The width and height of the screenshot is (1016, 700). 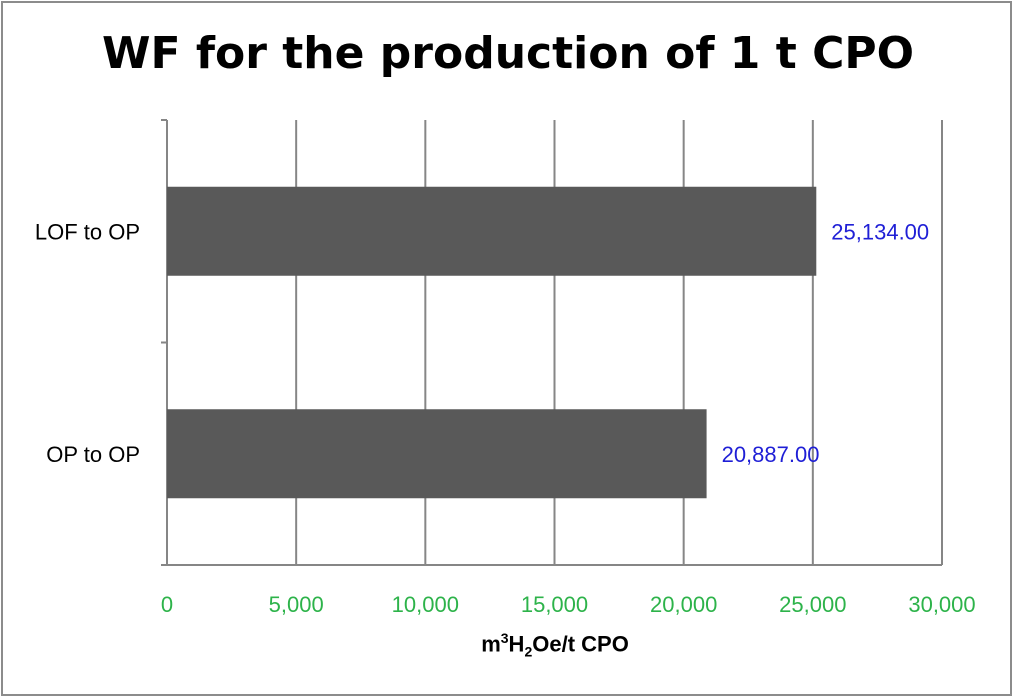 What do you see at coordinates (771, 454) in the screenshot?
I see `data-label-1: 20,887.00` at bounding box center [771, 454].